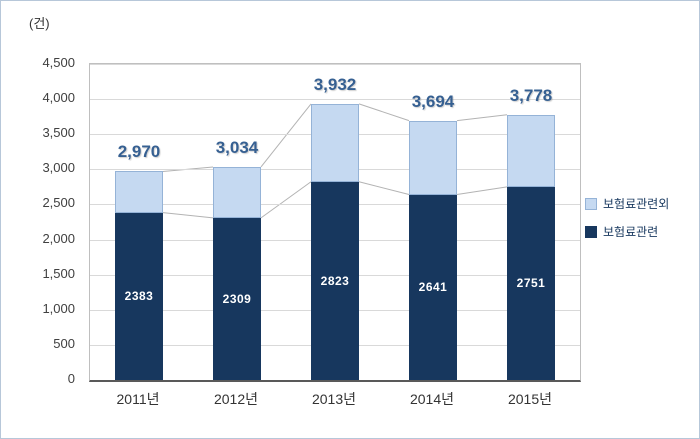 This screenshot has height=439, width=700. What do you see at coordinates (58, 133) in the screenshot?
I see `y-tick-label: 3,500` at bounding box center [58, 133].